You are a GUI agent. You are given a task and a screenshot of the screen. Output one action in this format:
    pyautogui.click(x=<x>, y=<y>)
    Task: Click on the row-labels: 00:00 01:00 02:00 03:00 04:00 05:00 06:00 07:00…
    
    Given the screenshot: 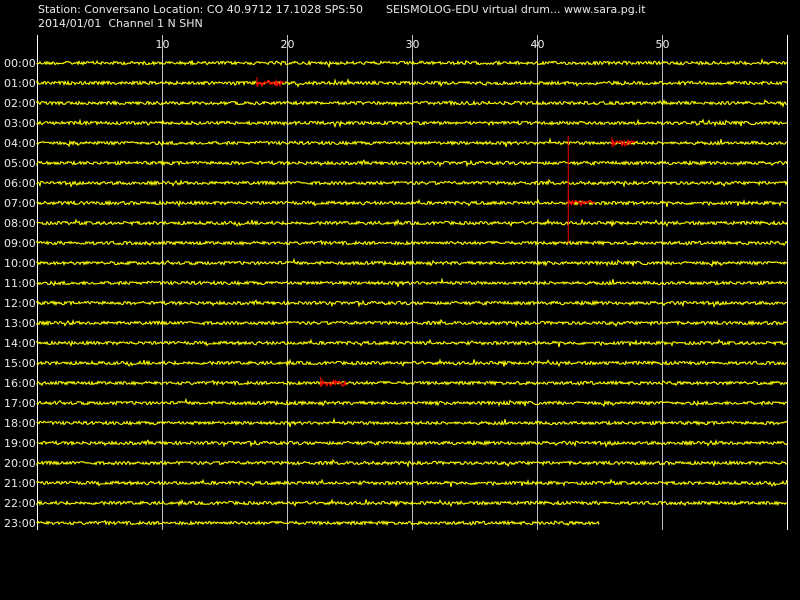 What is the action you would take?
    pyautogui.click(x=20, y=293)
    